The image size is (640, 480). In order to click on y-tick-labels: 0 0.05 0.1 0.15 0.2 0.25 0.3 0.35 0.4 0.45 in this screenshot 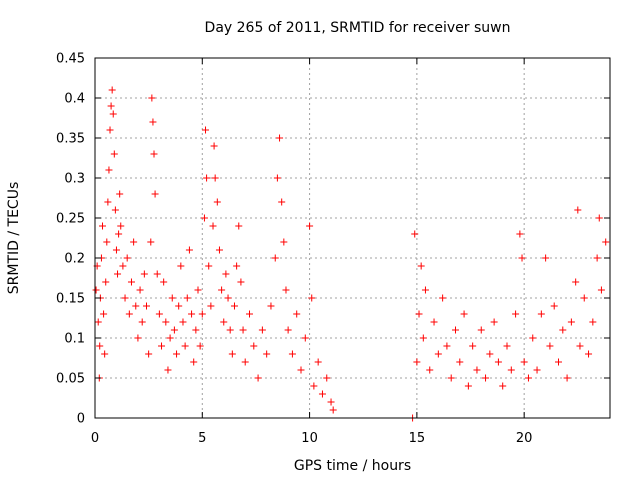, I will do `click(70, 239)`.